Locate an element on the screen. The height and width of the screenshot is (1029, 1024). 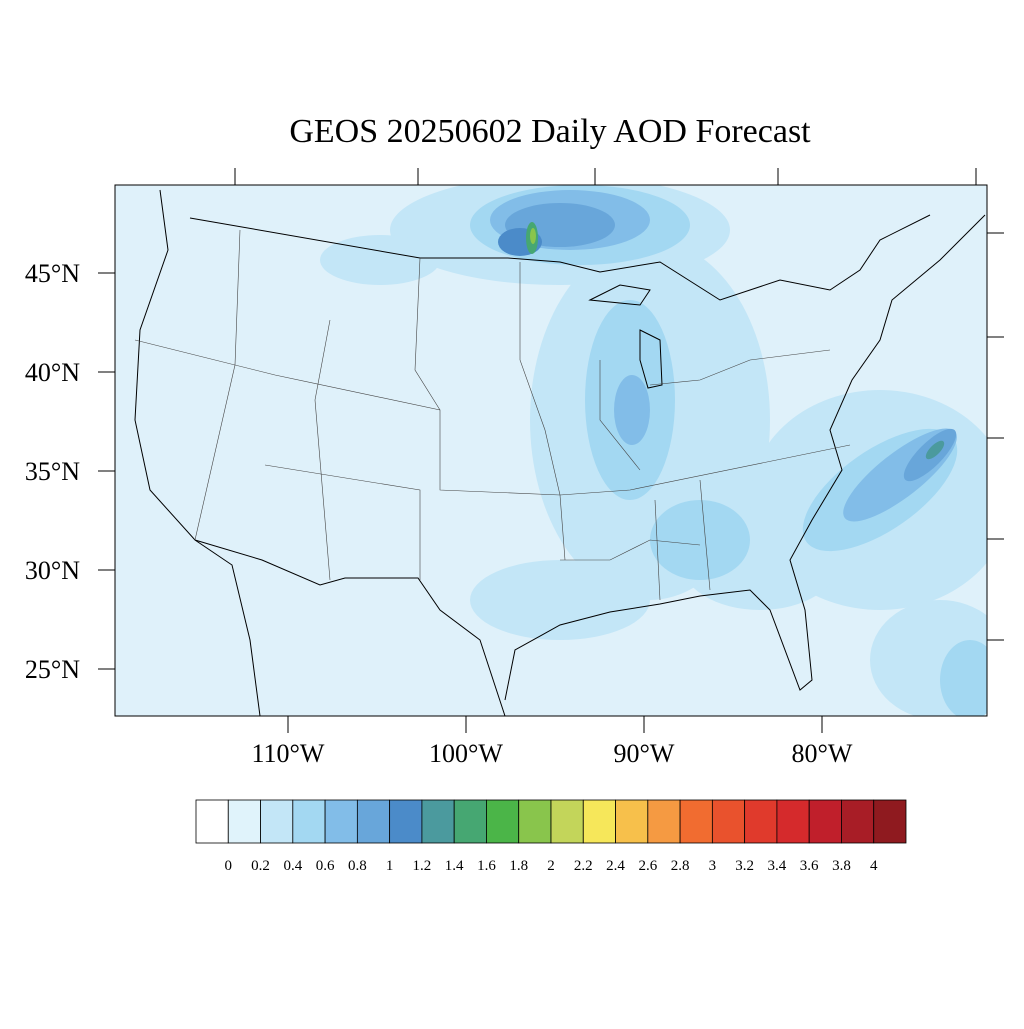
lat-label: 25°N is located at coordinates (52, 669).